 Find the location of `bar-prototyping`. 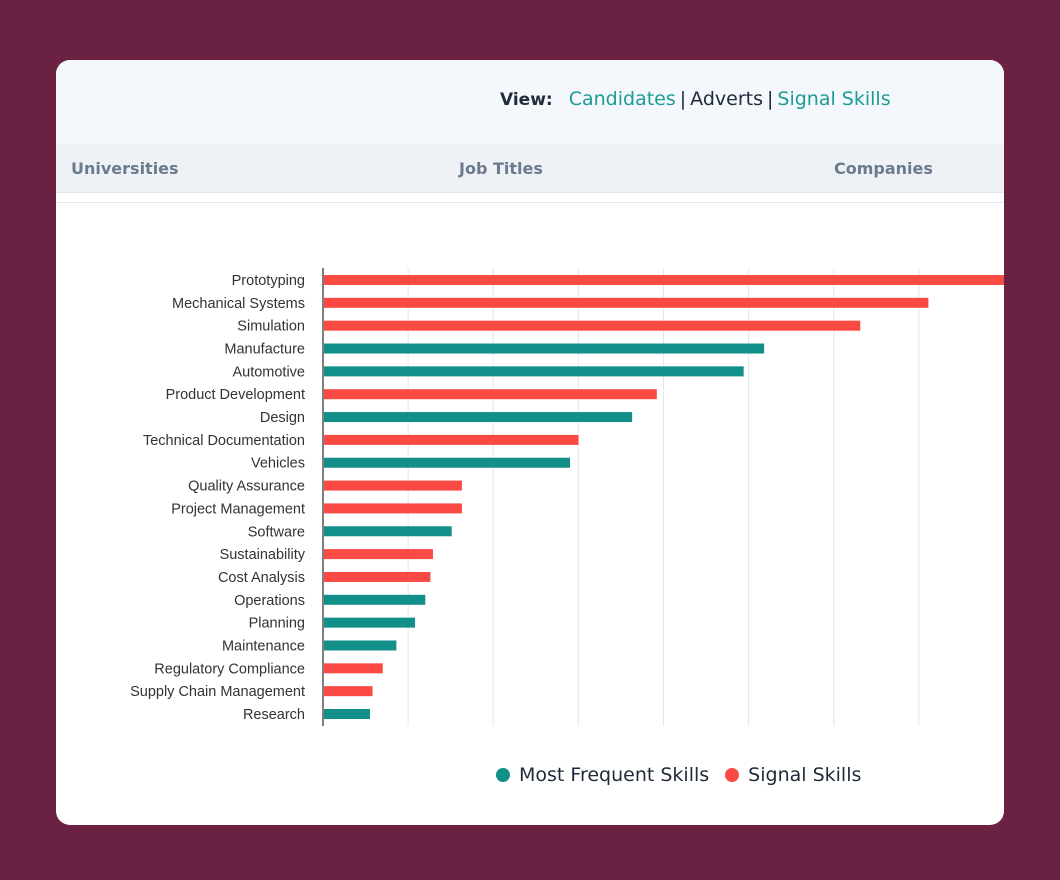

bar-prototyping is located at coordinates (664, 280).